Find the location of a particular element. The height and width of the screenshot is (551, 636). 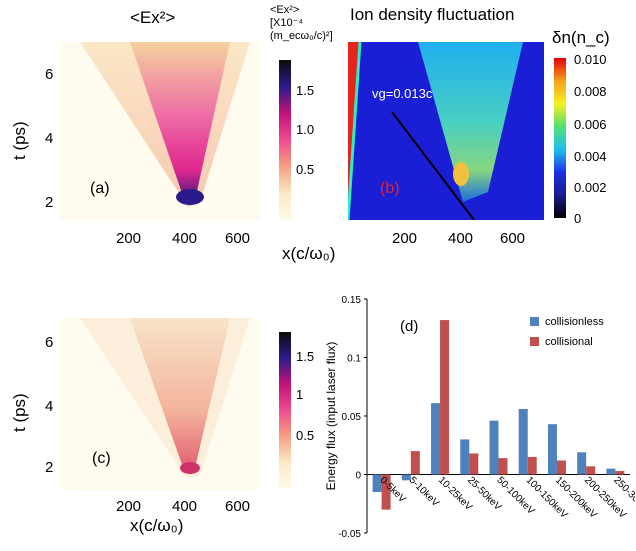

panel-c-ytick: 2 is located at coordinates (49, 467).